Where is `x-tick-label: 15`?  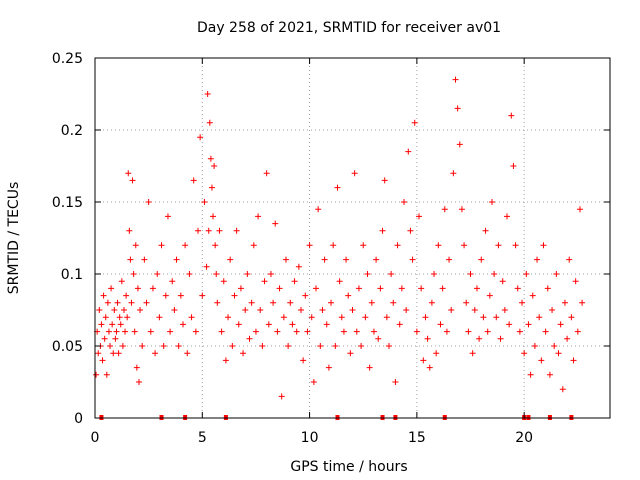
x-tick-label: 15 is located at coordinates (417, 438).